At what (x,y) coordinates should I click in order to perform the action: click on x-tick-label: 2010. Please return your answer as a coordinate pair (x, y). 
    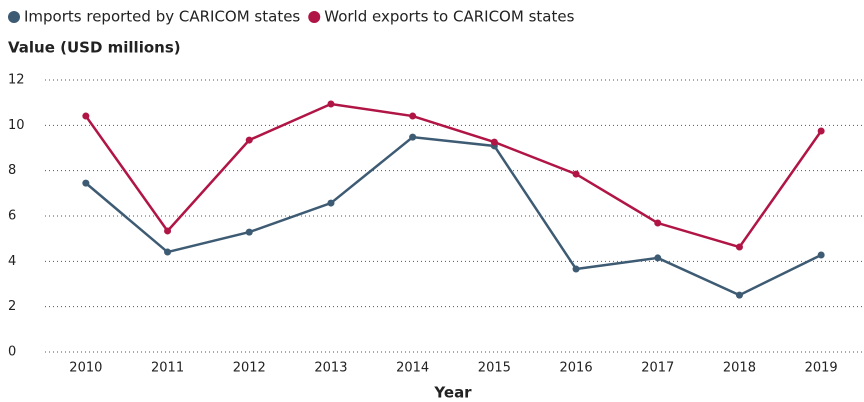
    Looking at the image, I should click on (85, 368).